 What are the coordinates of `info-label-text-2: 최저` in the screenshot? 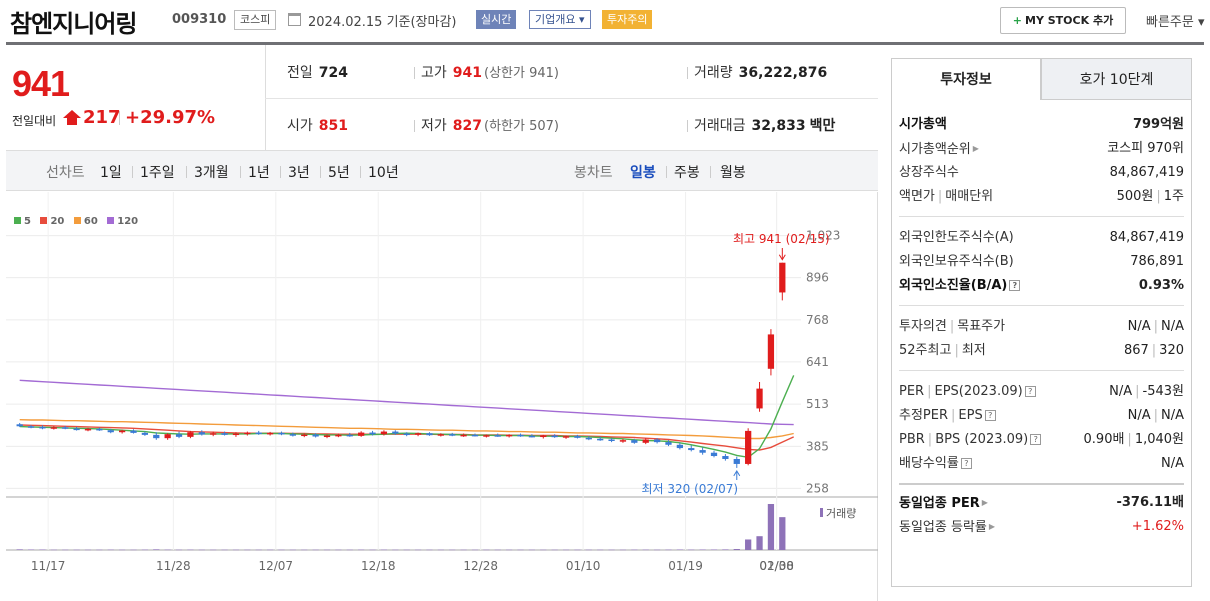 It's located at (973, 350).